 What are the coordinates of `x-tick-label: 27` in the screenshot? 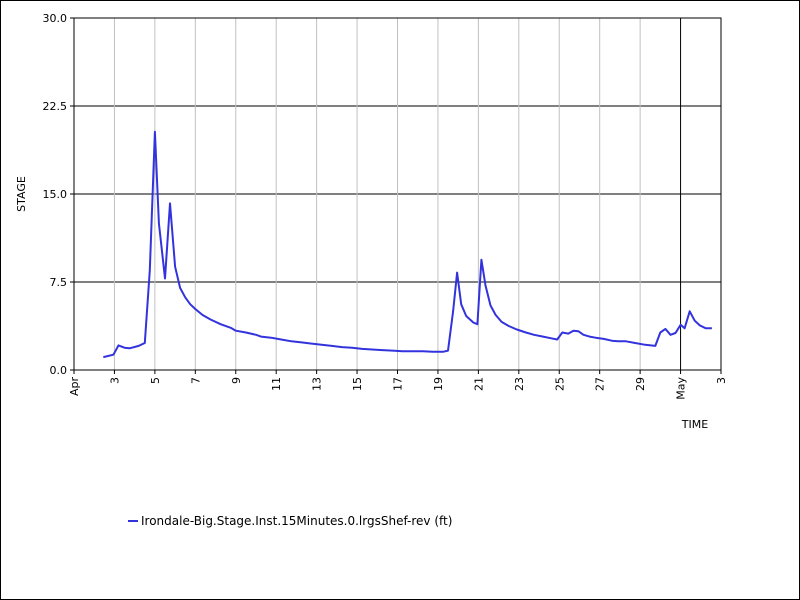 It's located at (600, 384).